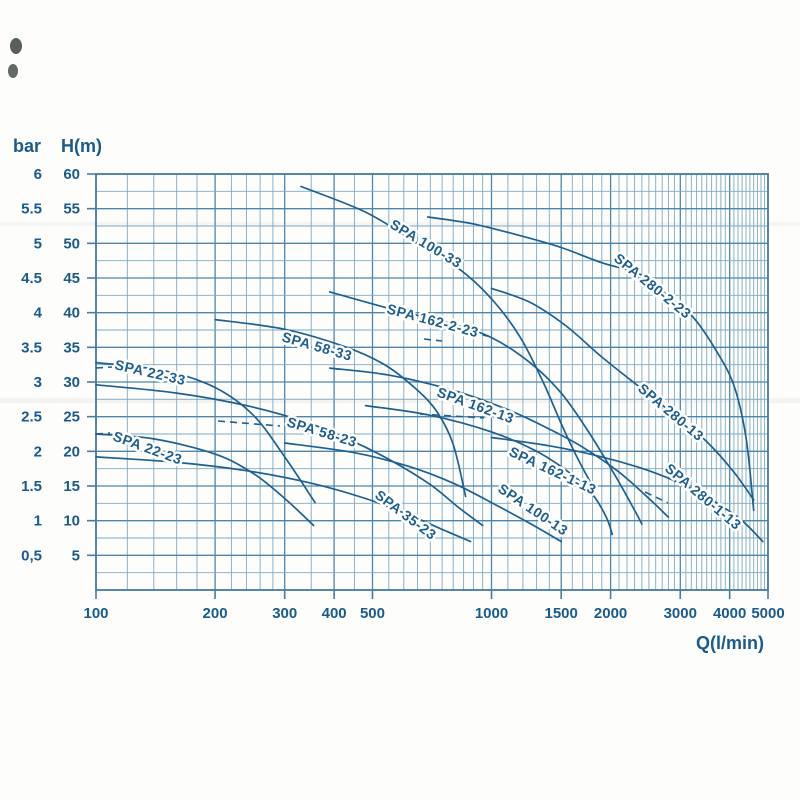 This screenshot has width=800, height=800. What do you see at coordinates (71, 521) in the screenshot?
I see `y-tick-label-meters: 10` at bounding box center [71, 521].